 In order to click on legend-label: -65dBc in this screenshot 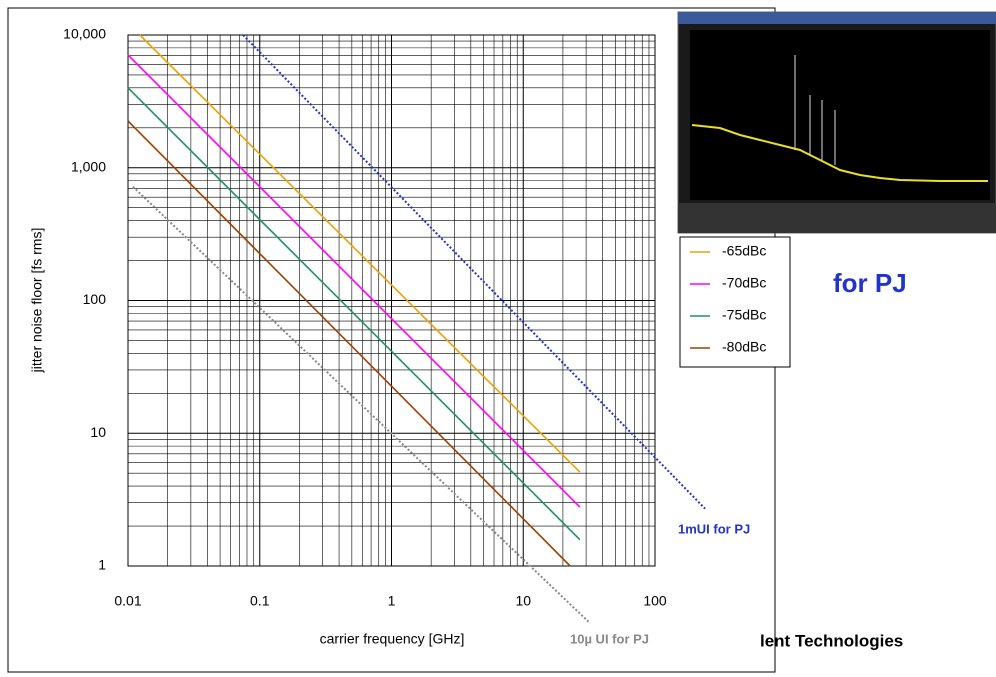, I will do `click(744, 251)`.